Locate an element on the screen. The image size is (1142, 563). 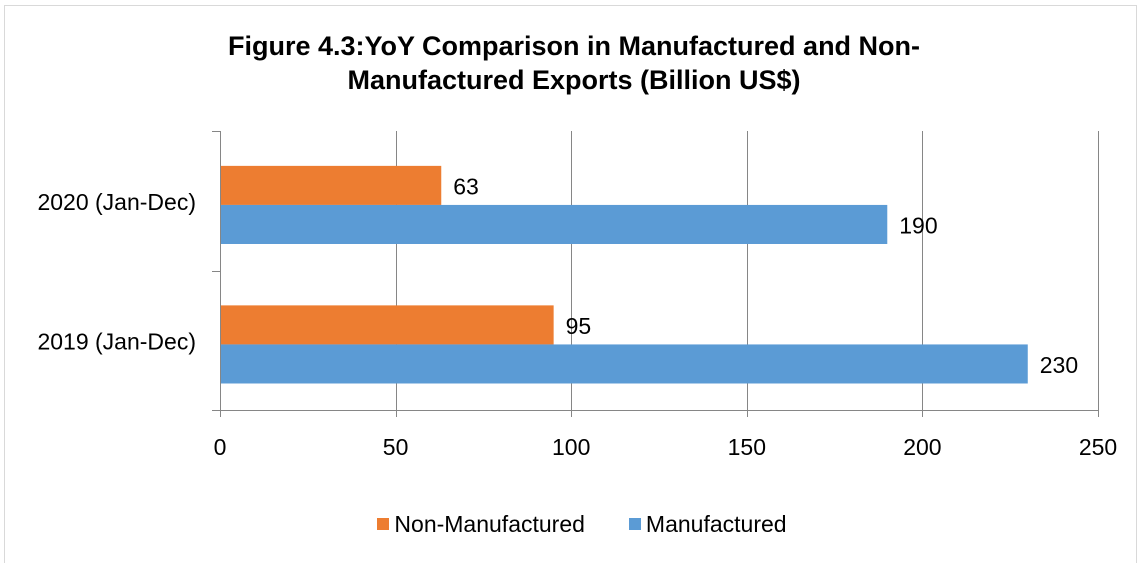
legend-label-manufactured: Manufactured is located at coordinates (716, 523).